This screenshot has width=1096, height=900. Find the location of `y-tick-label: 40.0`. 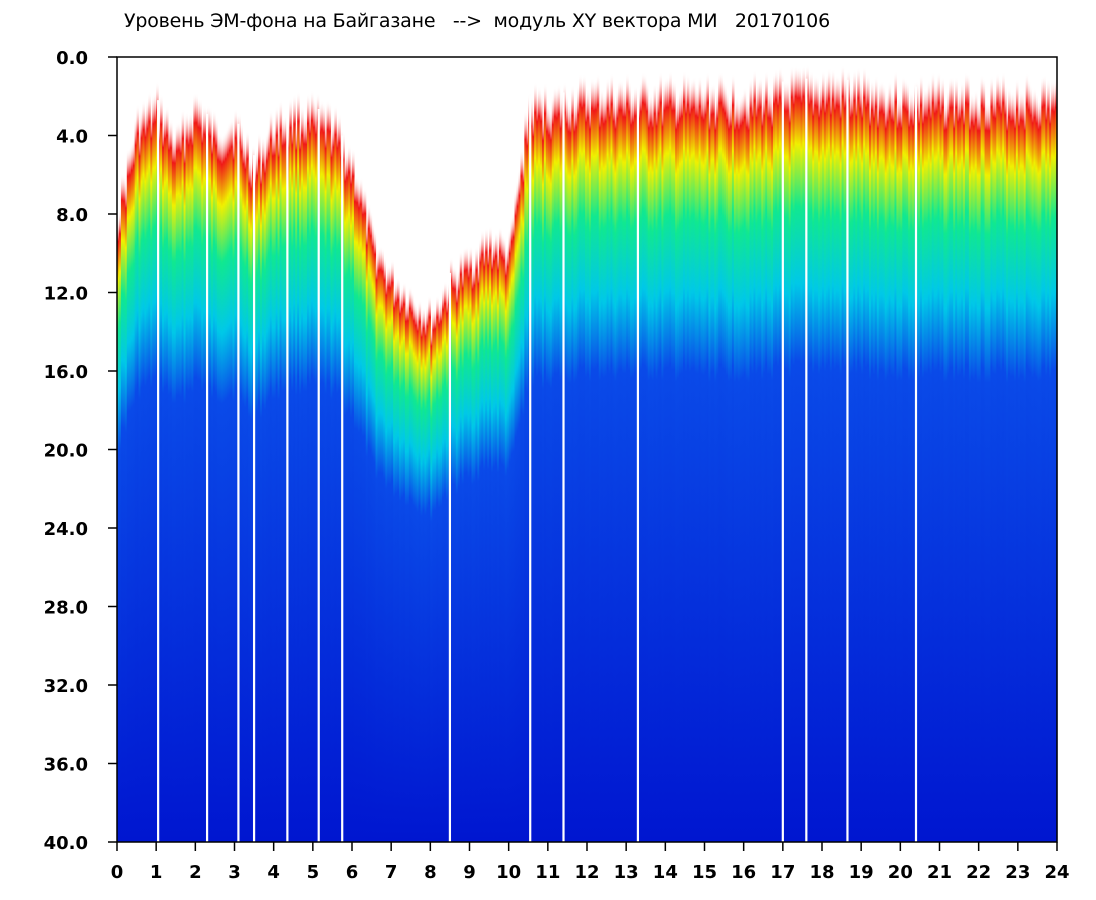

y-tick-label: 40.0 is located at coordinates (66, 843).